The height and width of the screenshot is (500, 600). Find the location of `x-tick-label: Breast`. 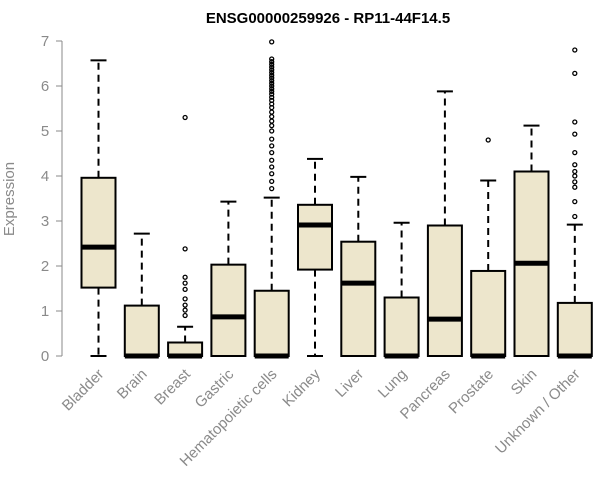

x-tick-label: Breast is located at coordinates (172, 386).